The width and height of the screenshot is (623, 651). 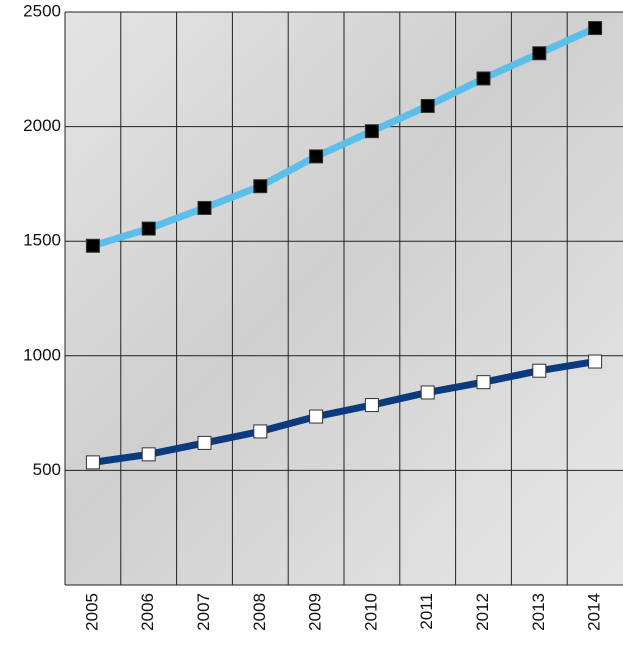 What do you see at coordinates (594, 612) in the screenshot?
I see `x-tick-label: 2014` at bounding box center [594, 612].